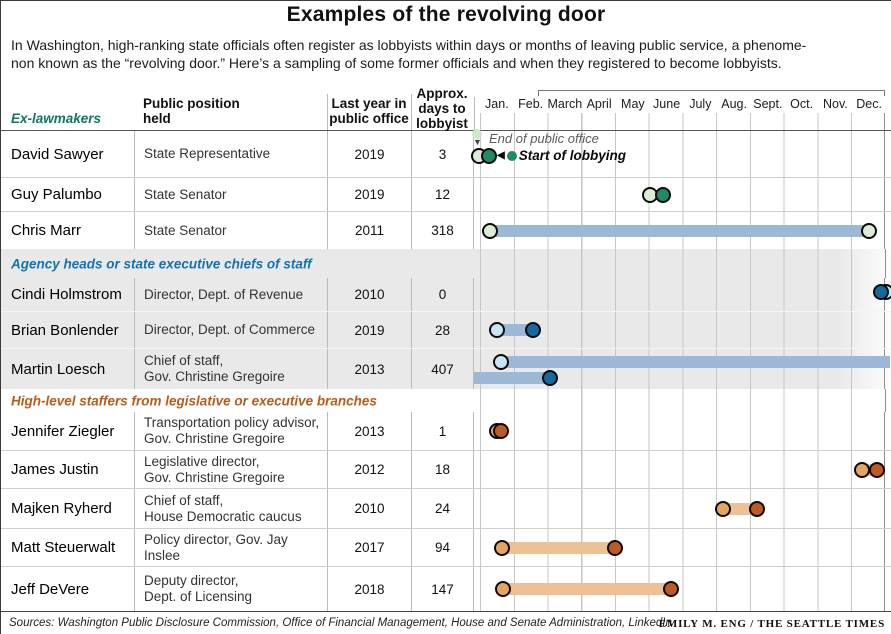  I want to click on days-value: 1, so click(442, 431).